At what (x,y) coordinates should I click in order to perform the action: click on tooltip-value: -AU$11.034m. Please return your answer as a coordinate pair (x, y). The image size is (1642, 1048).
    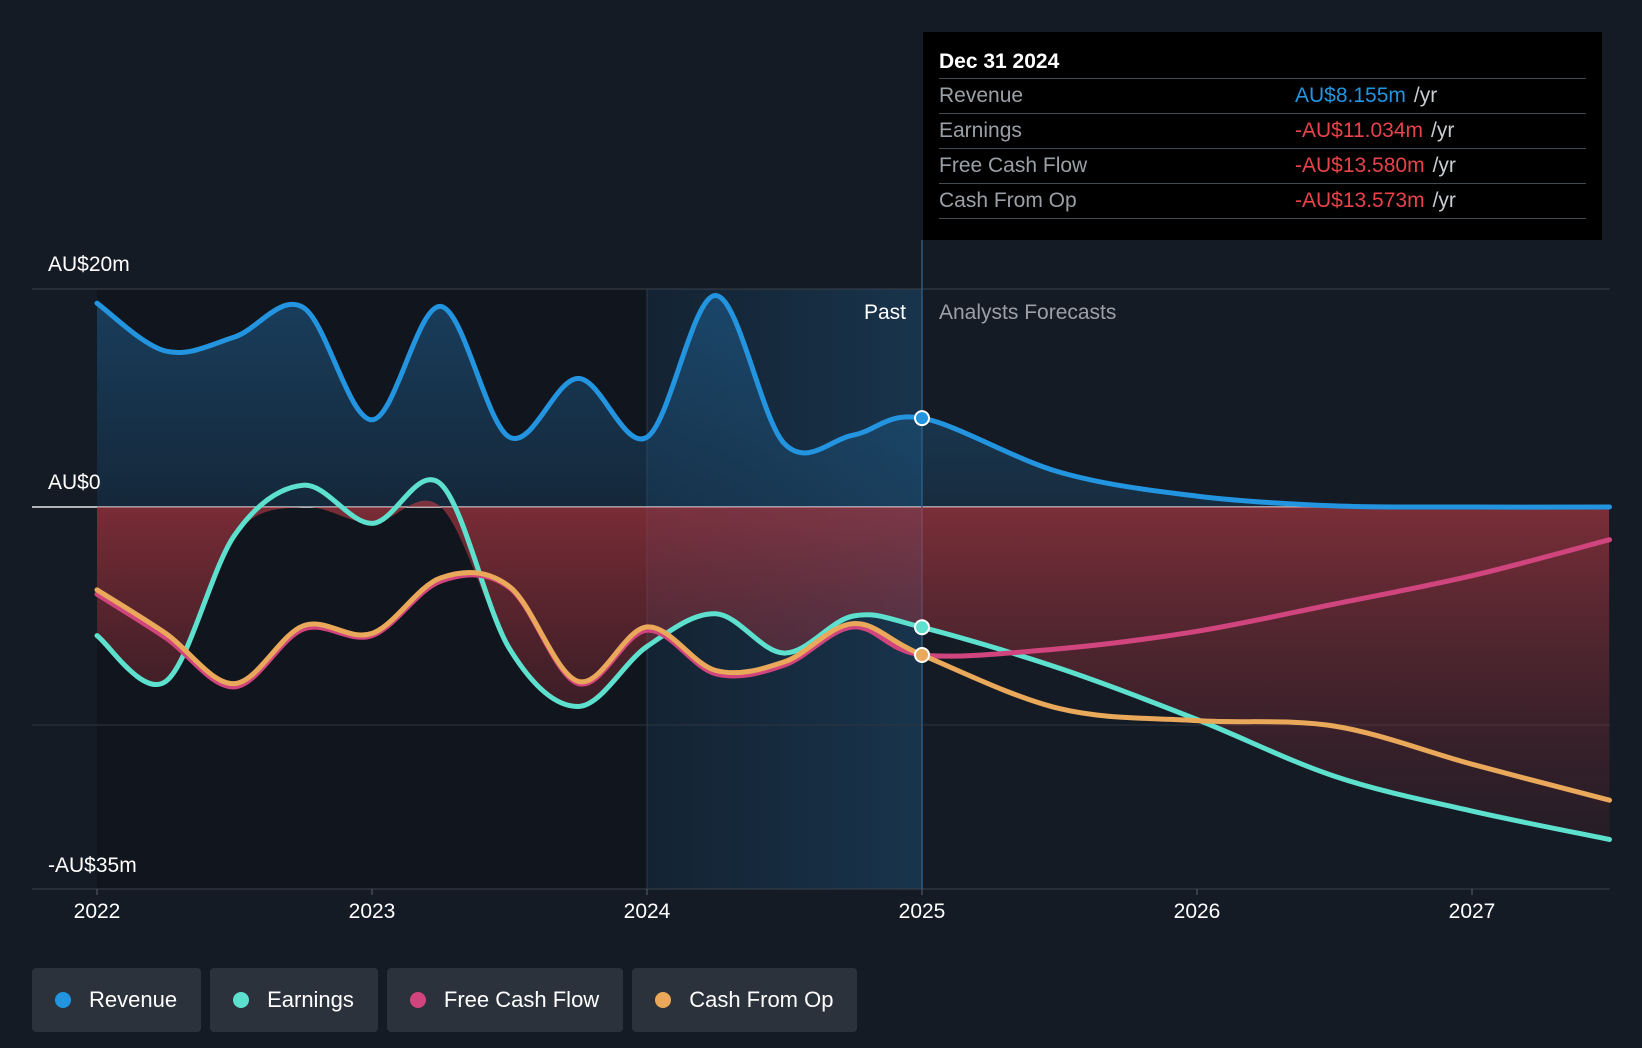
    Looking at the image, I should click on (1359, 130).